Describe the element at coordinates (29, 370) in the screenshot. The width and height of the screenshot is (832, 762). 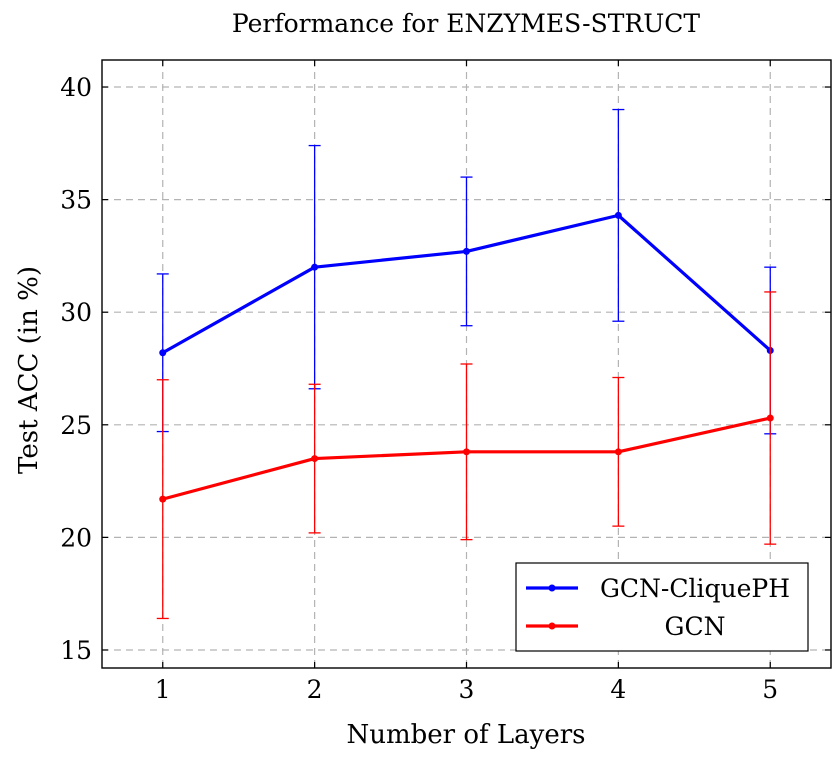
I see `y-axis-title: Test ACC (in %)` at that location.